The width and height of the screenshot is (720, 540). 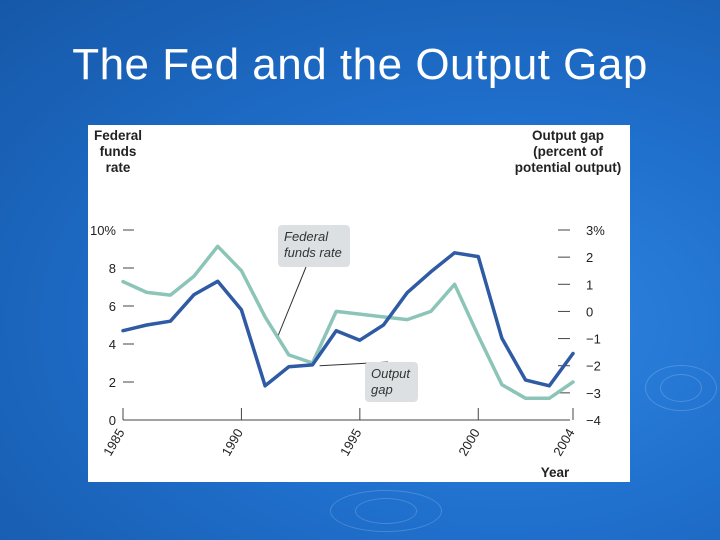 I want to click on x-tick-label: 2004, so click(x=563, y=442).